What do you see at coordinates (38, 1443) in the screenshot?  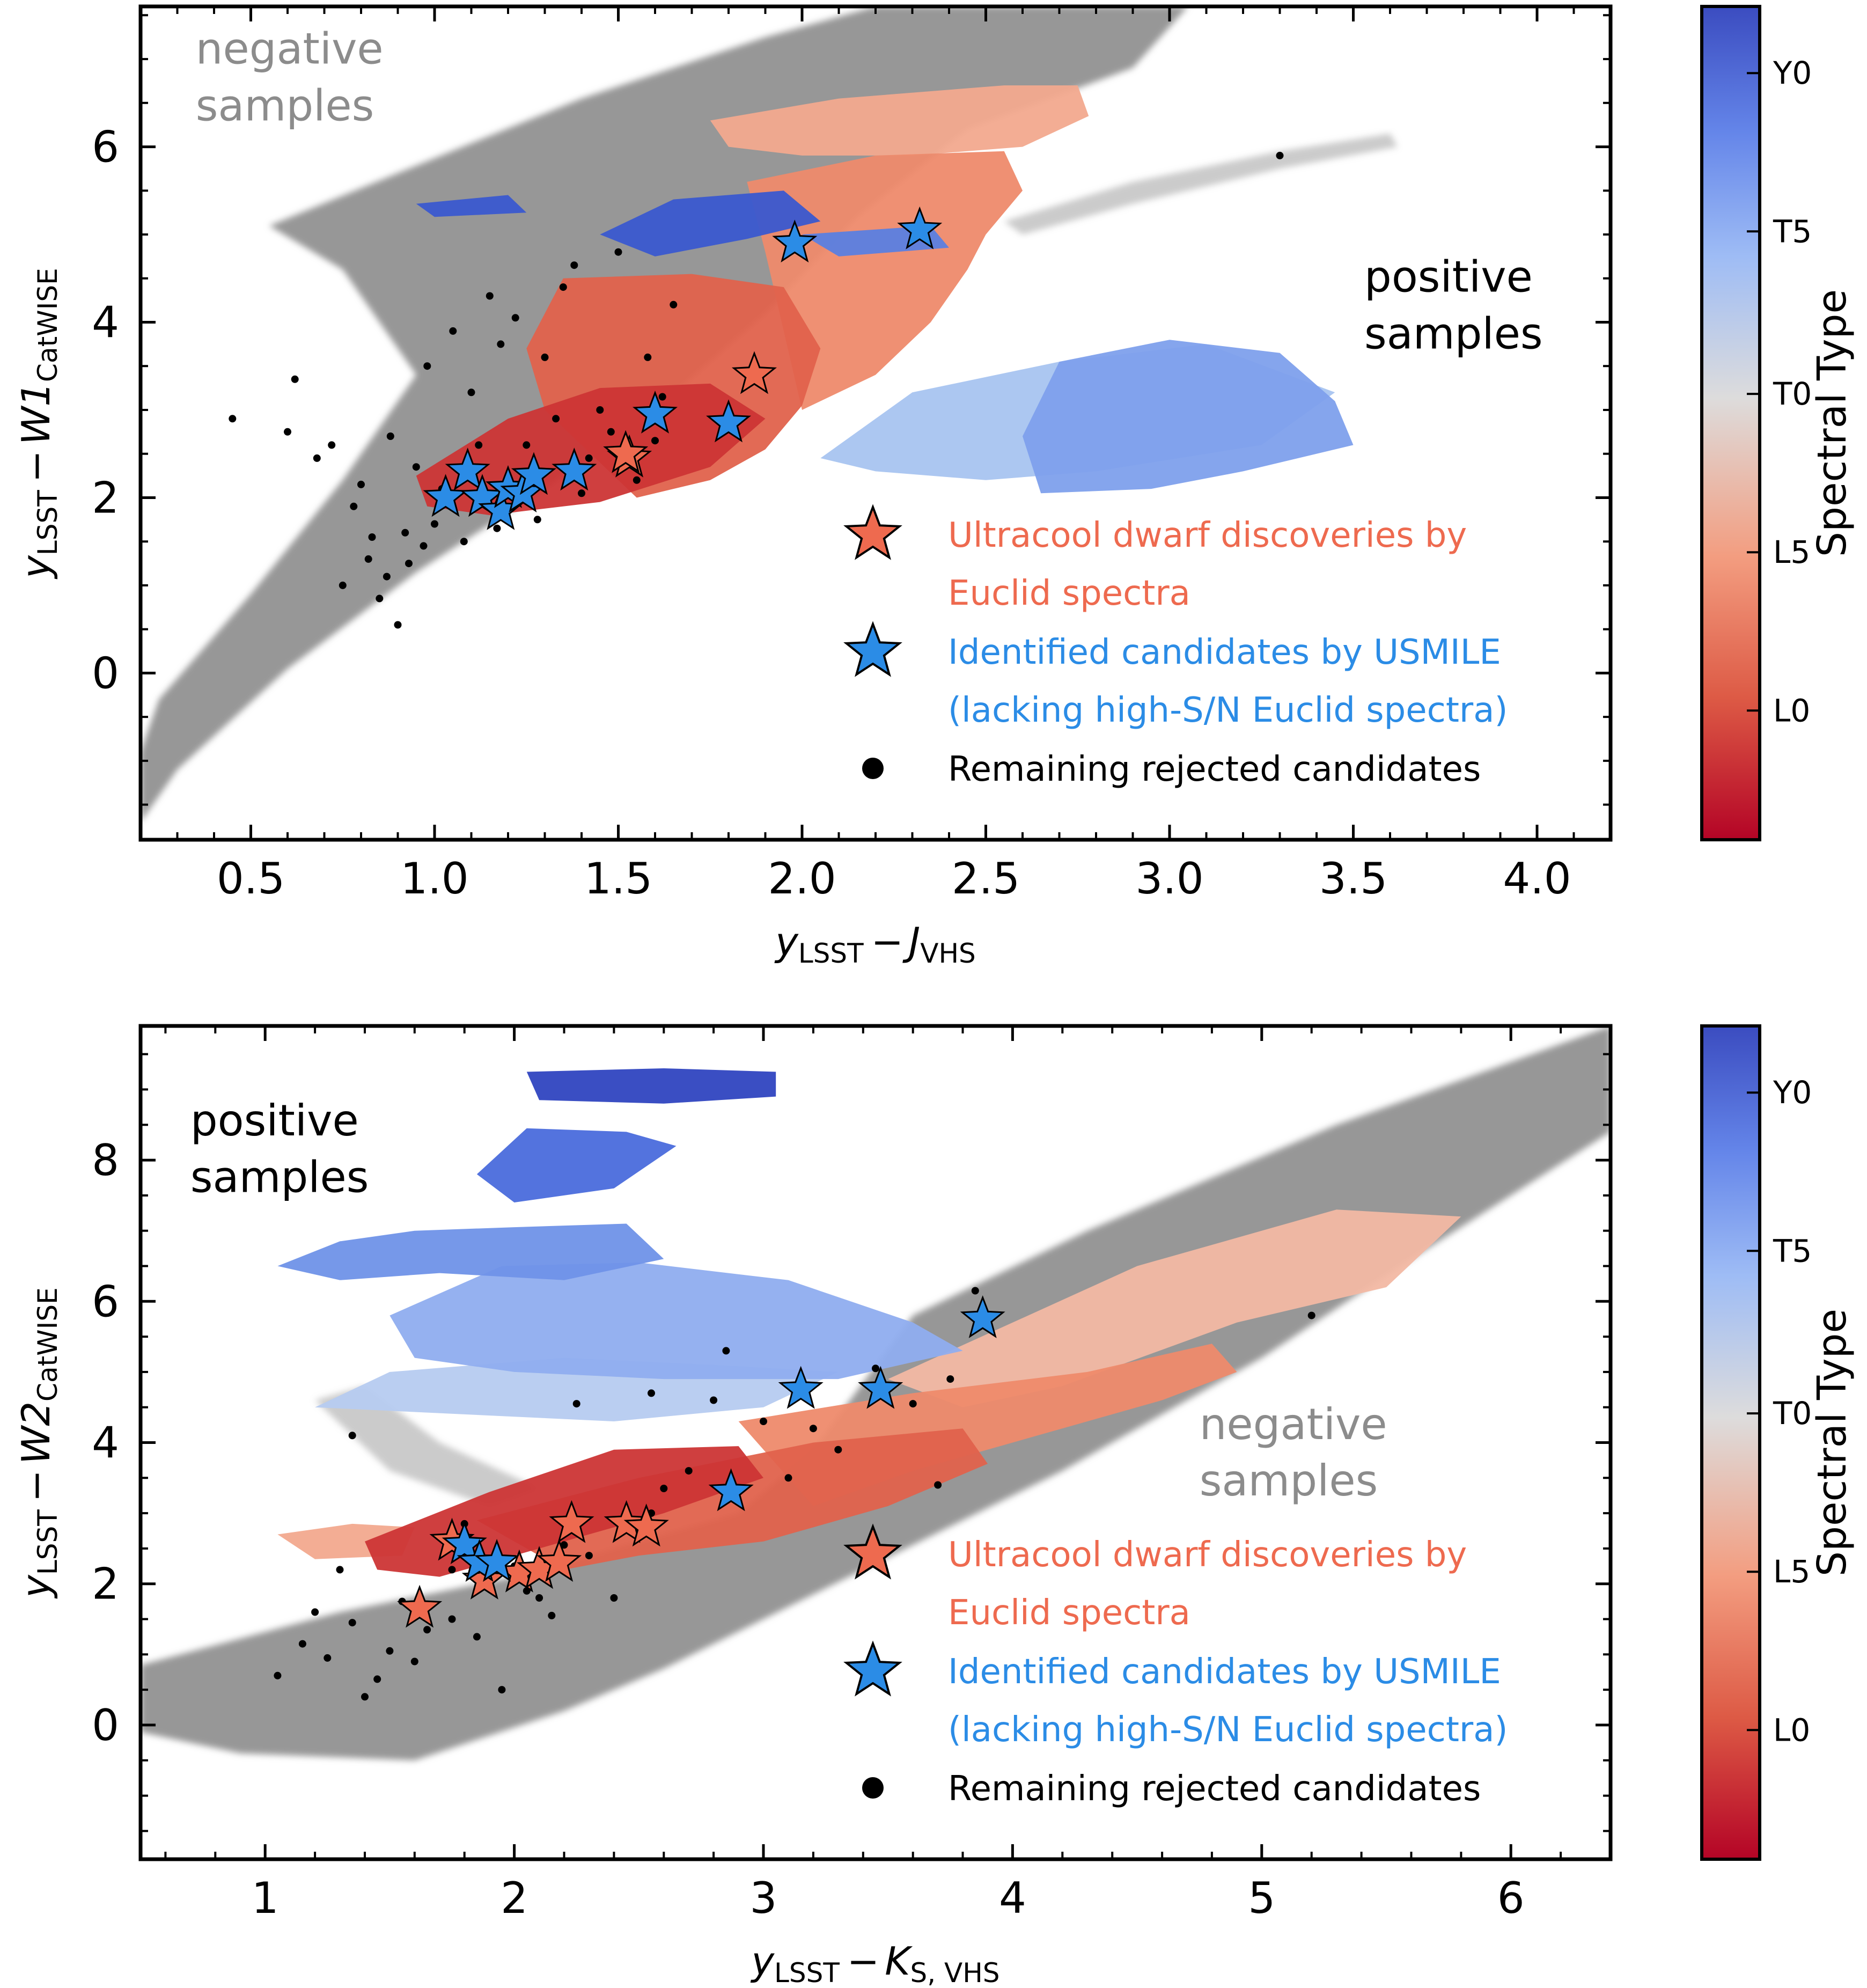 I see `y-axis-label: yLSST−W2CatWISE` at bounding box center [38, 1443].